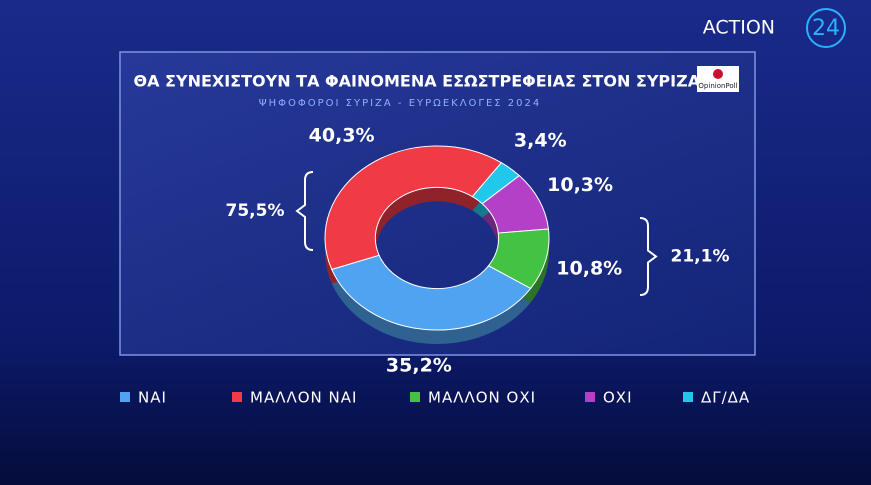 This screenshot has width=871, height=485. What do you see at coordinates (255, 211) in the screenshot?
I see `group-label: 75,5%` at bounding box center [255, 211].